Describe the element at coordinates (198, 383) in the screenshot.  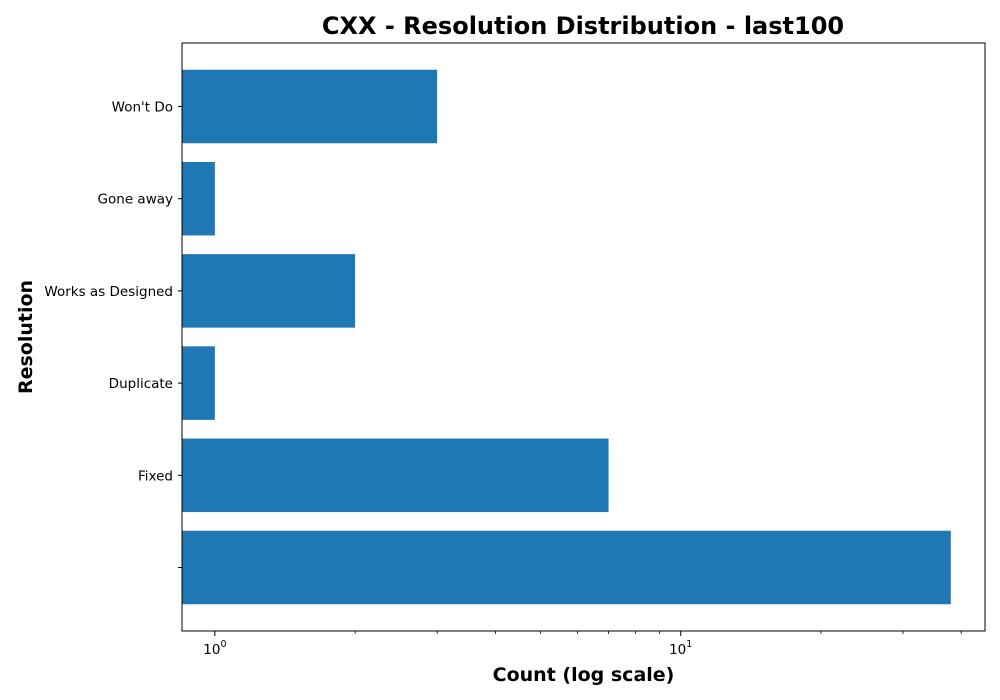
I see `bar-duplicate` at that location.